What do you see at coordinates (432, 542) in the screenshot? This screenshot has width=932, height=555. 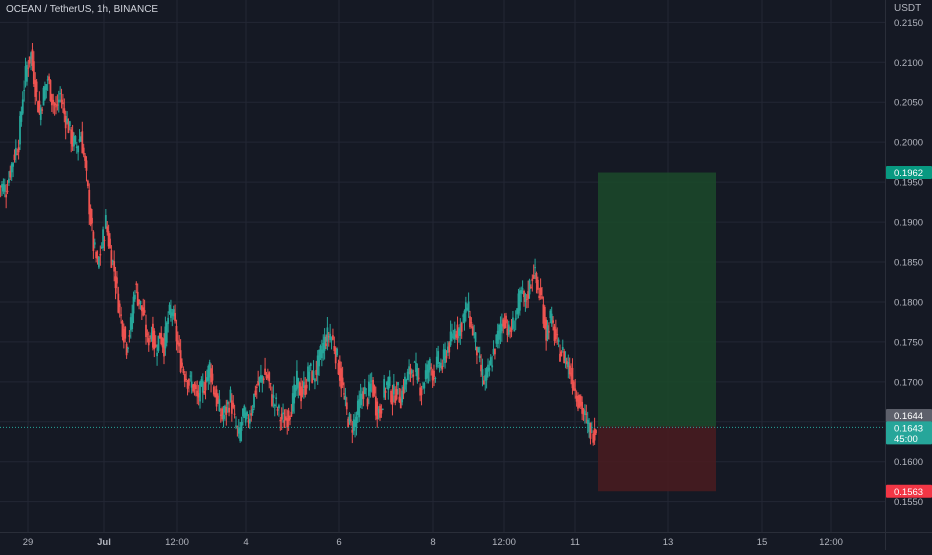 I see `x-tick-label: 8` at bounding box center [432, 542].